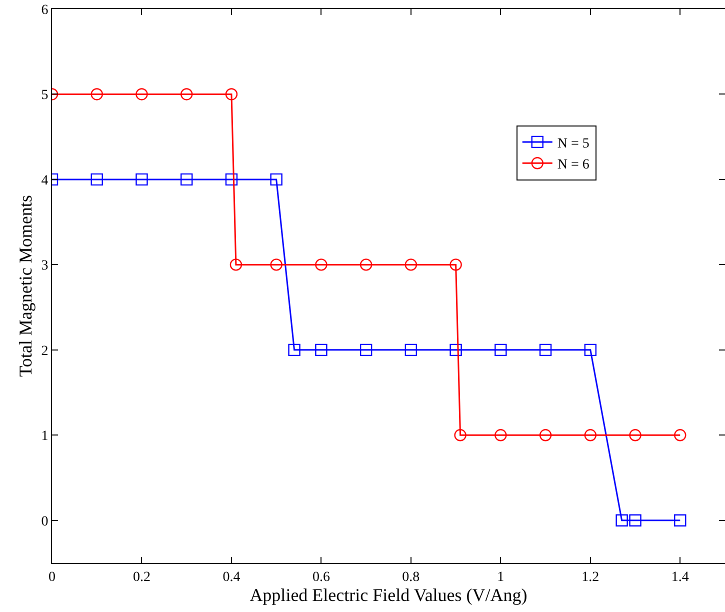 The width and height of the screenshot is (725, 612). Describe the element at coordinates (44, 10) in the screenshot. I see `y-tick-label: 6` at that location.